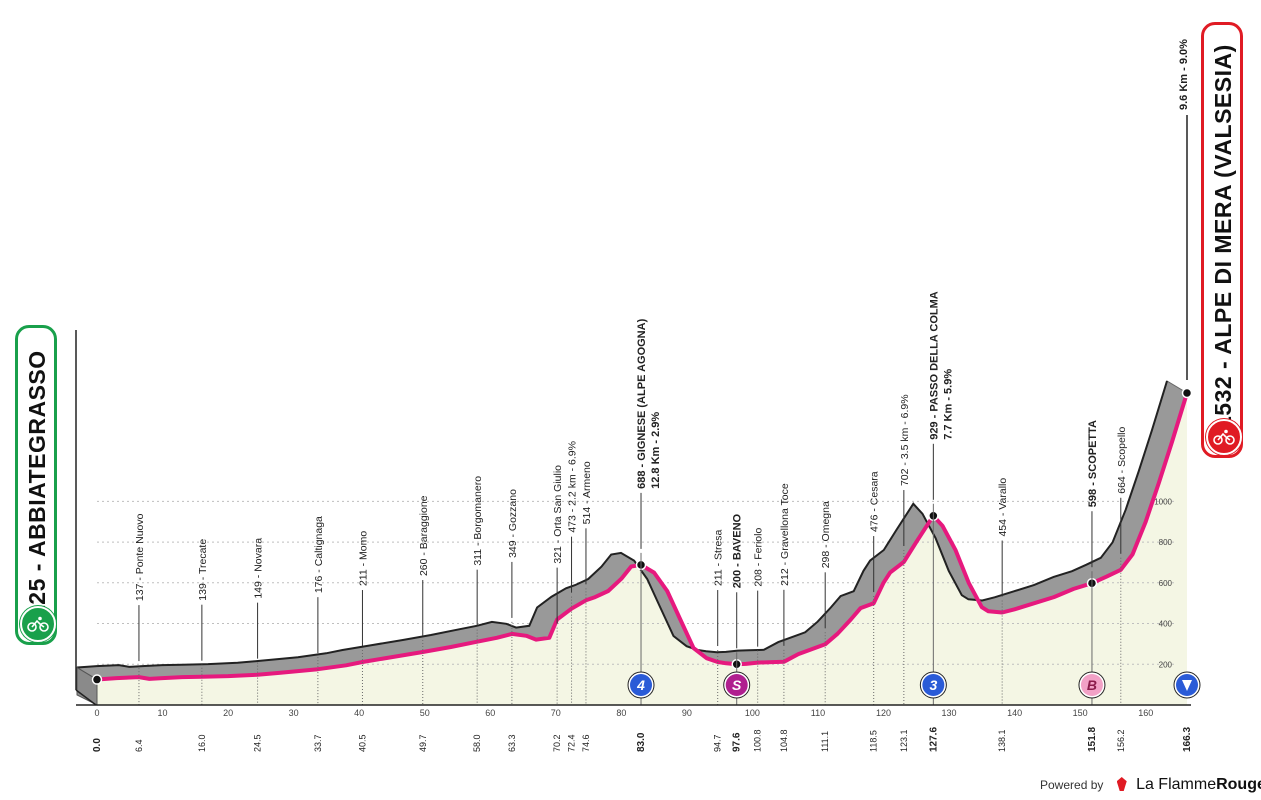  Describe the element at coordinates (258, 743) in the screenshot. I see `km-point-label: 24.5` at that location.